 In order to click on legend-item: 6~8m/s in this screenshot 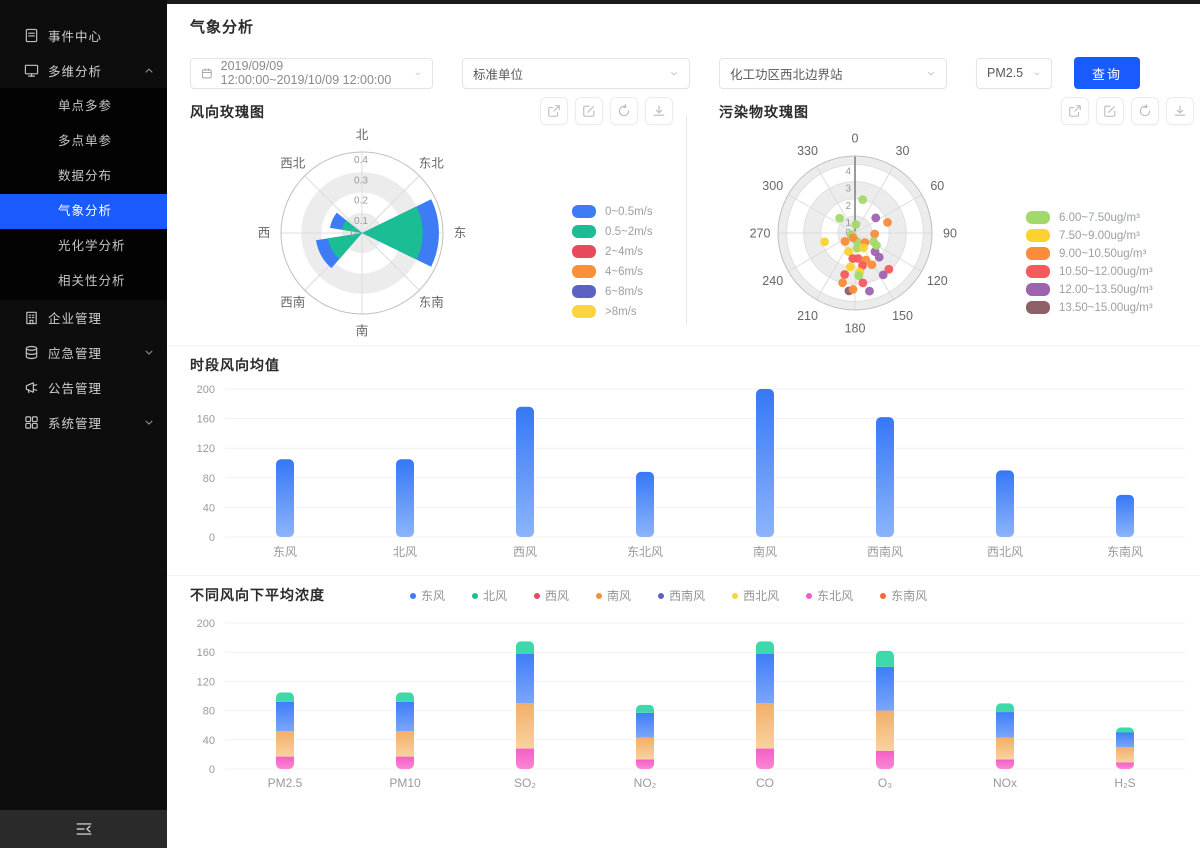, I will do `click(612, 291)`.